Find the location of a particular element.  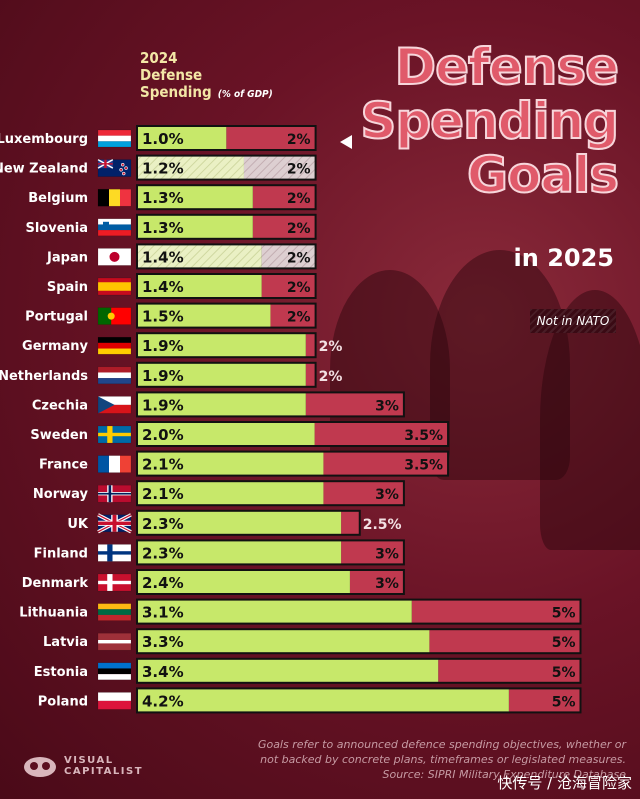

visual-capitalist-logo: VISUAL CAPITALIST is located at coordinates (82, 766).